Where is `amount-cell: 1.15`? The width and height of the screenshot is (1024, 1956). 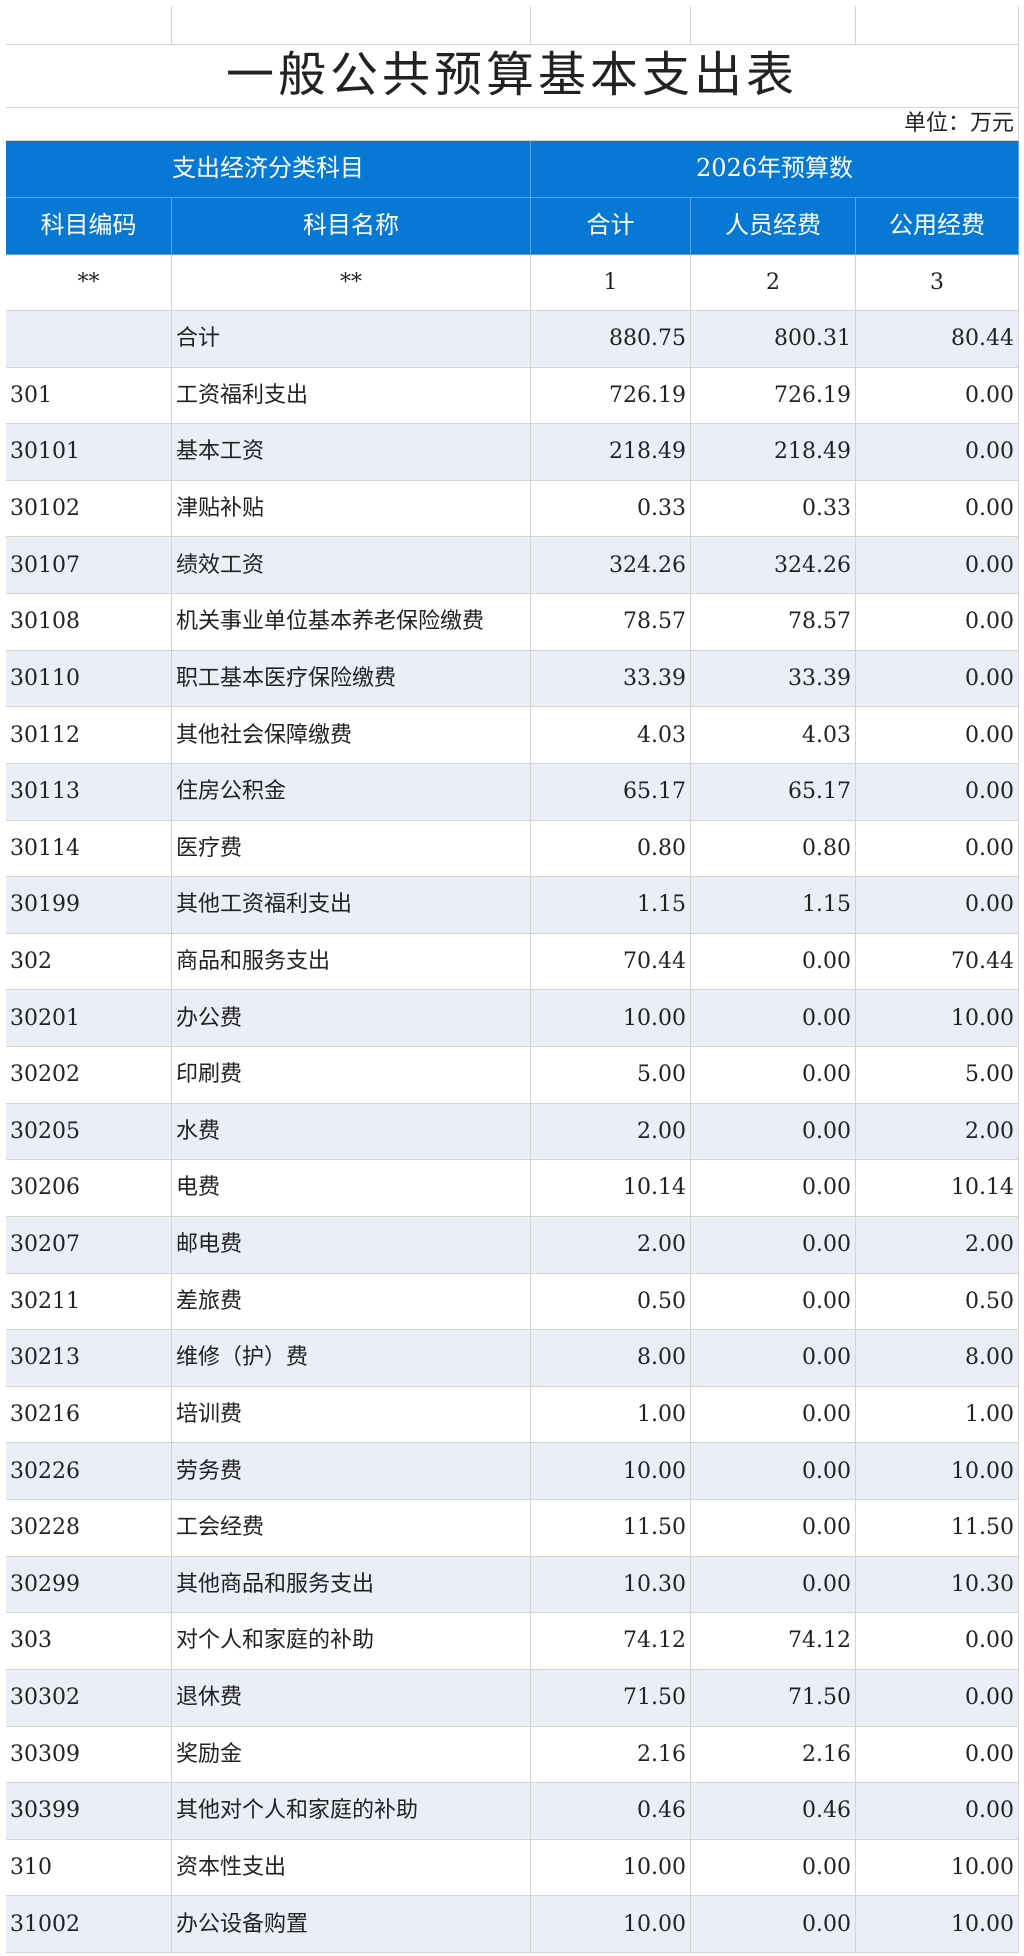 amount-cell: 1.15 is located at coordinates (773, 905).